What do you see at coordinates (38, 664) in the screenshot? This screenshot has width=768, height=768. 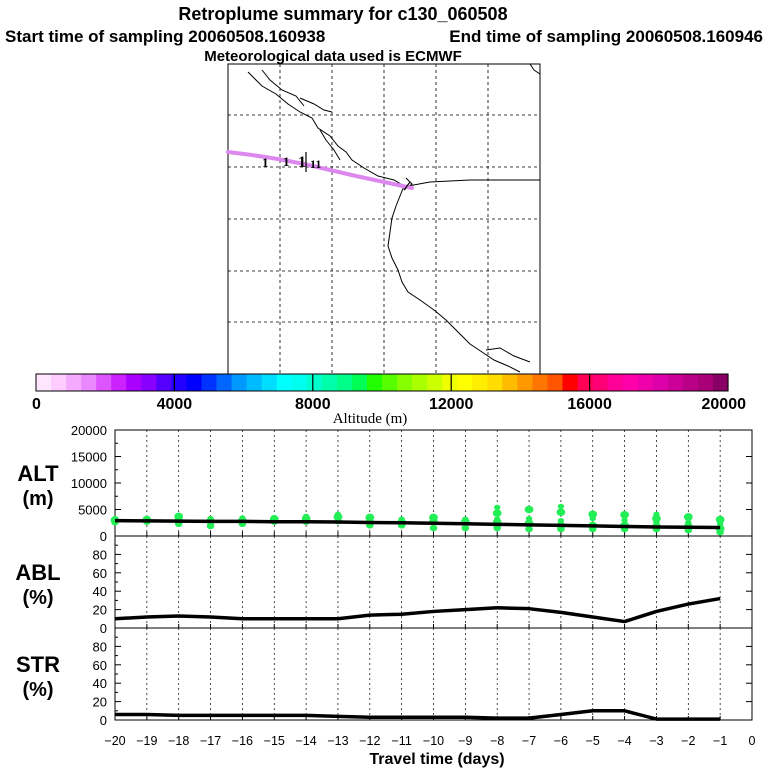 I see `panel-ylabel: STR` at bounding box center [38, 664].